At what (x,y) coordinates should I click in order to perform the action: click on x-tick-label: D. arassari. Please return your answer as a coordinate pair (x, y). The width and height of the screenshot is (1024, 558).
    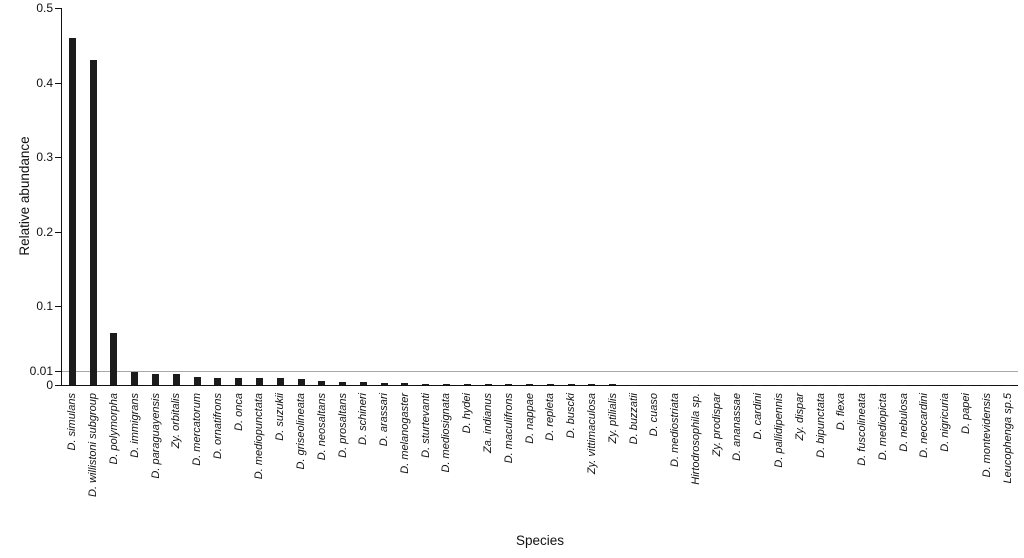
    Looking at the image, I should click on (384, 420).